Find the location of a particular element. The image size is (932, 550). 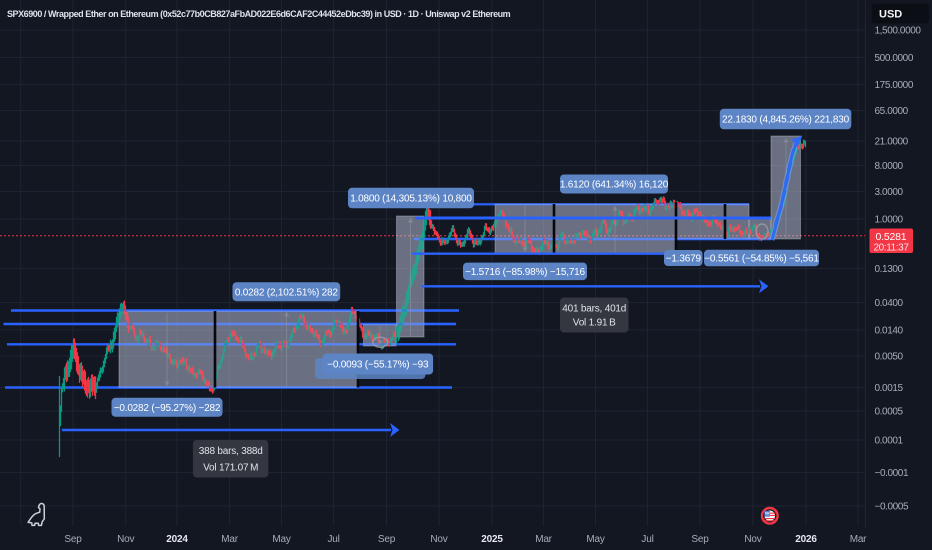

svg-text: 0.0015 is located at coordinates (889, 388).